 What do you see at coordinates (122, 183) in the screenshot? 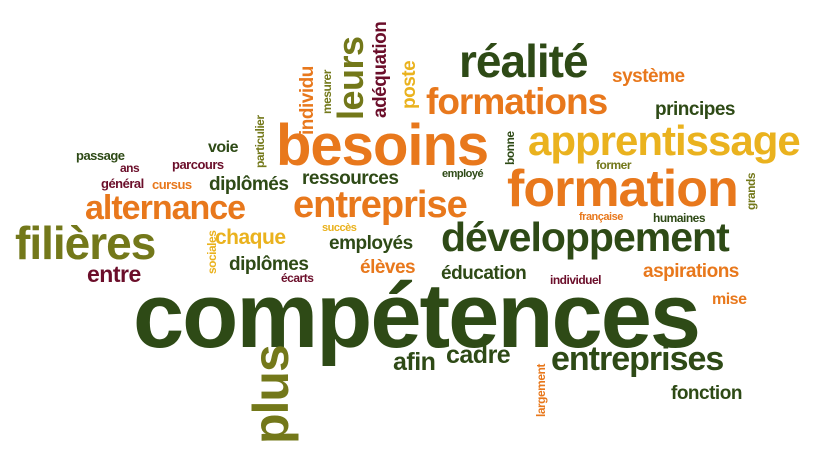
I see `word-general: général` at bounding box center [122, 183].